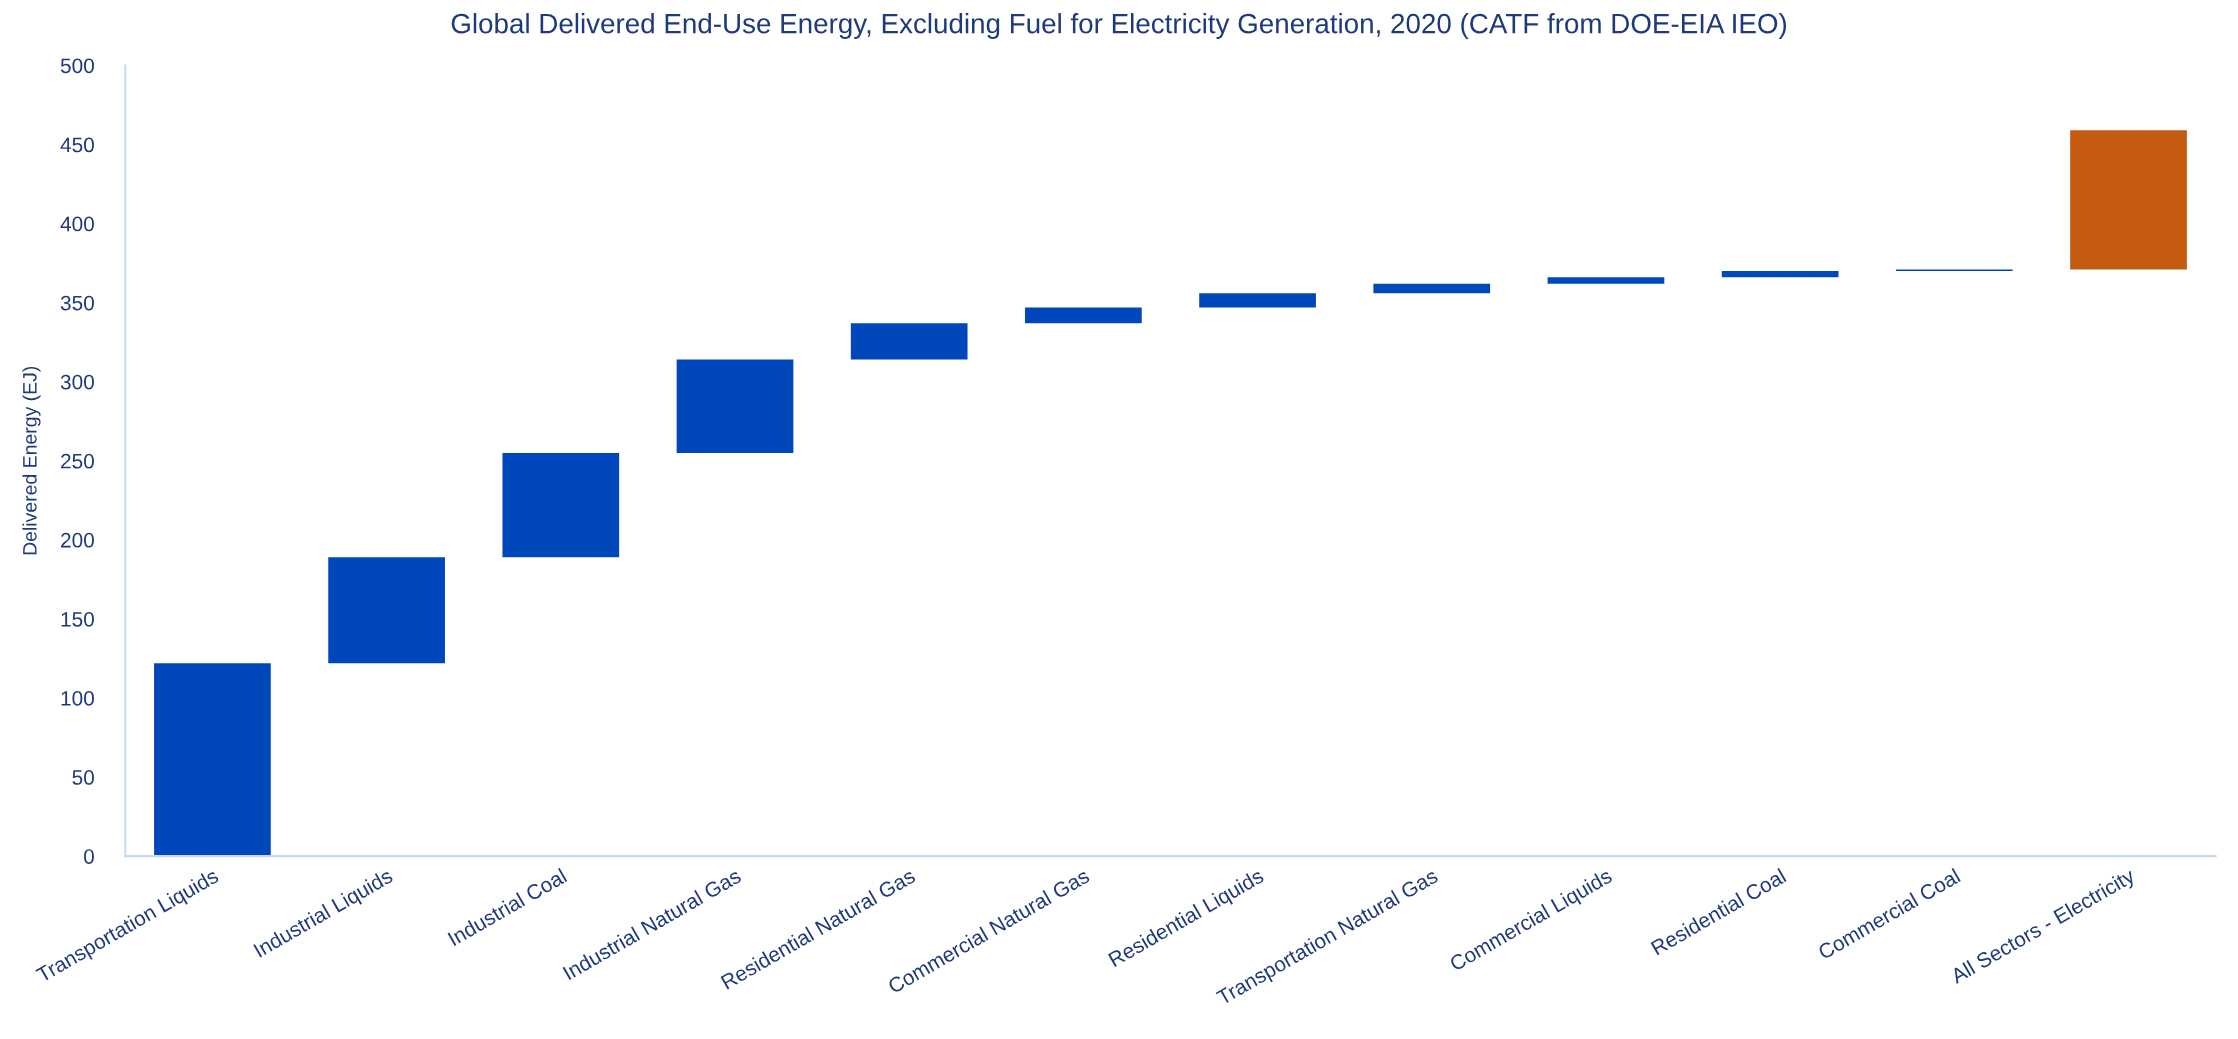  What do you see at coordinates (77, 461) in the screenshot?
I see `y-tick-label: 250` at bounding box center [77, 461].